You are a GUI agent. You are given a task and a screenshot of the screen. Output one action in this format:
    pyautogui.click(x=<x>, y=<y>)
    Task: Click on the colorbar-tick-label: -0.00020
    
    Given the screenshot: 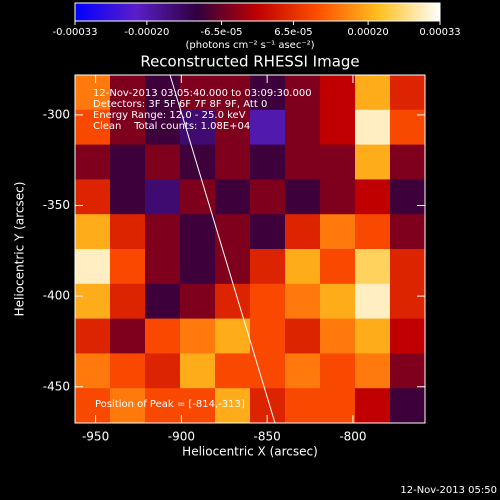 What is the action you would take?
    pyautogui.click(x=146, y=32)
    